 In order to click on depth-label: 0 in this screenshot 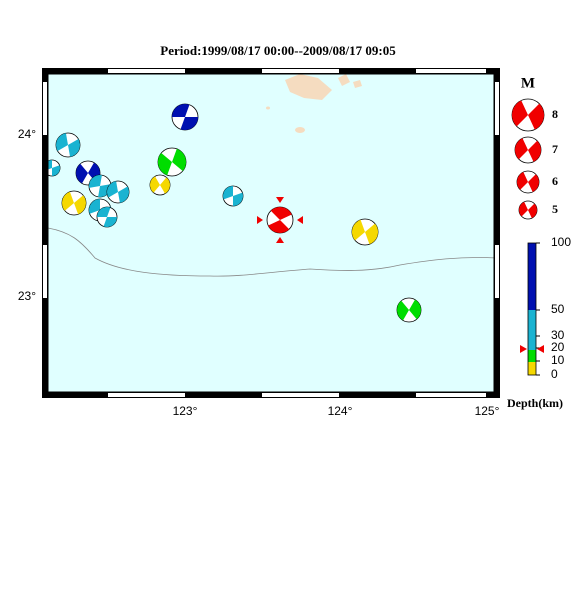, I will do `click(554, 374)`.